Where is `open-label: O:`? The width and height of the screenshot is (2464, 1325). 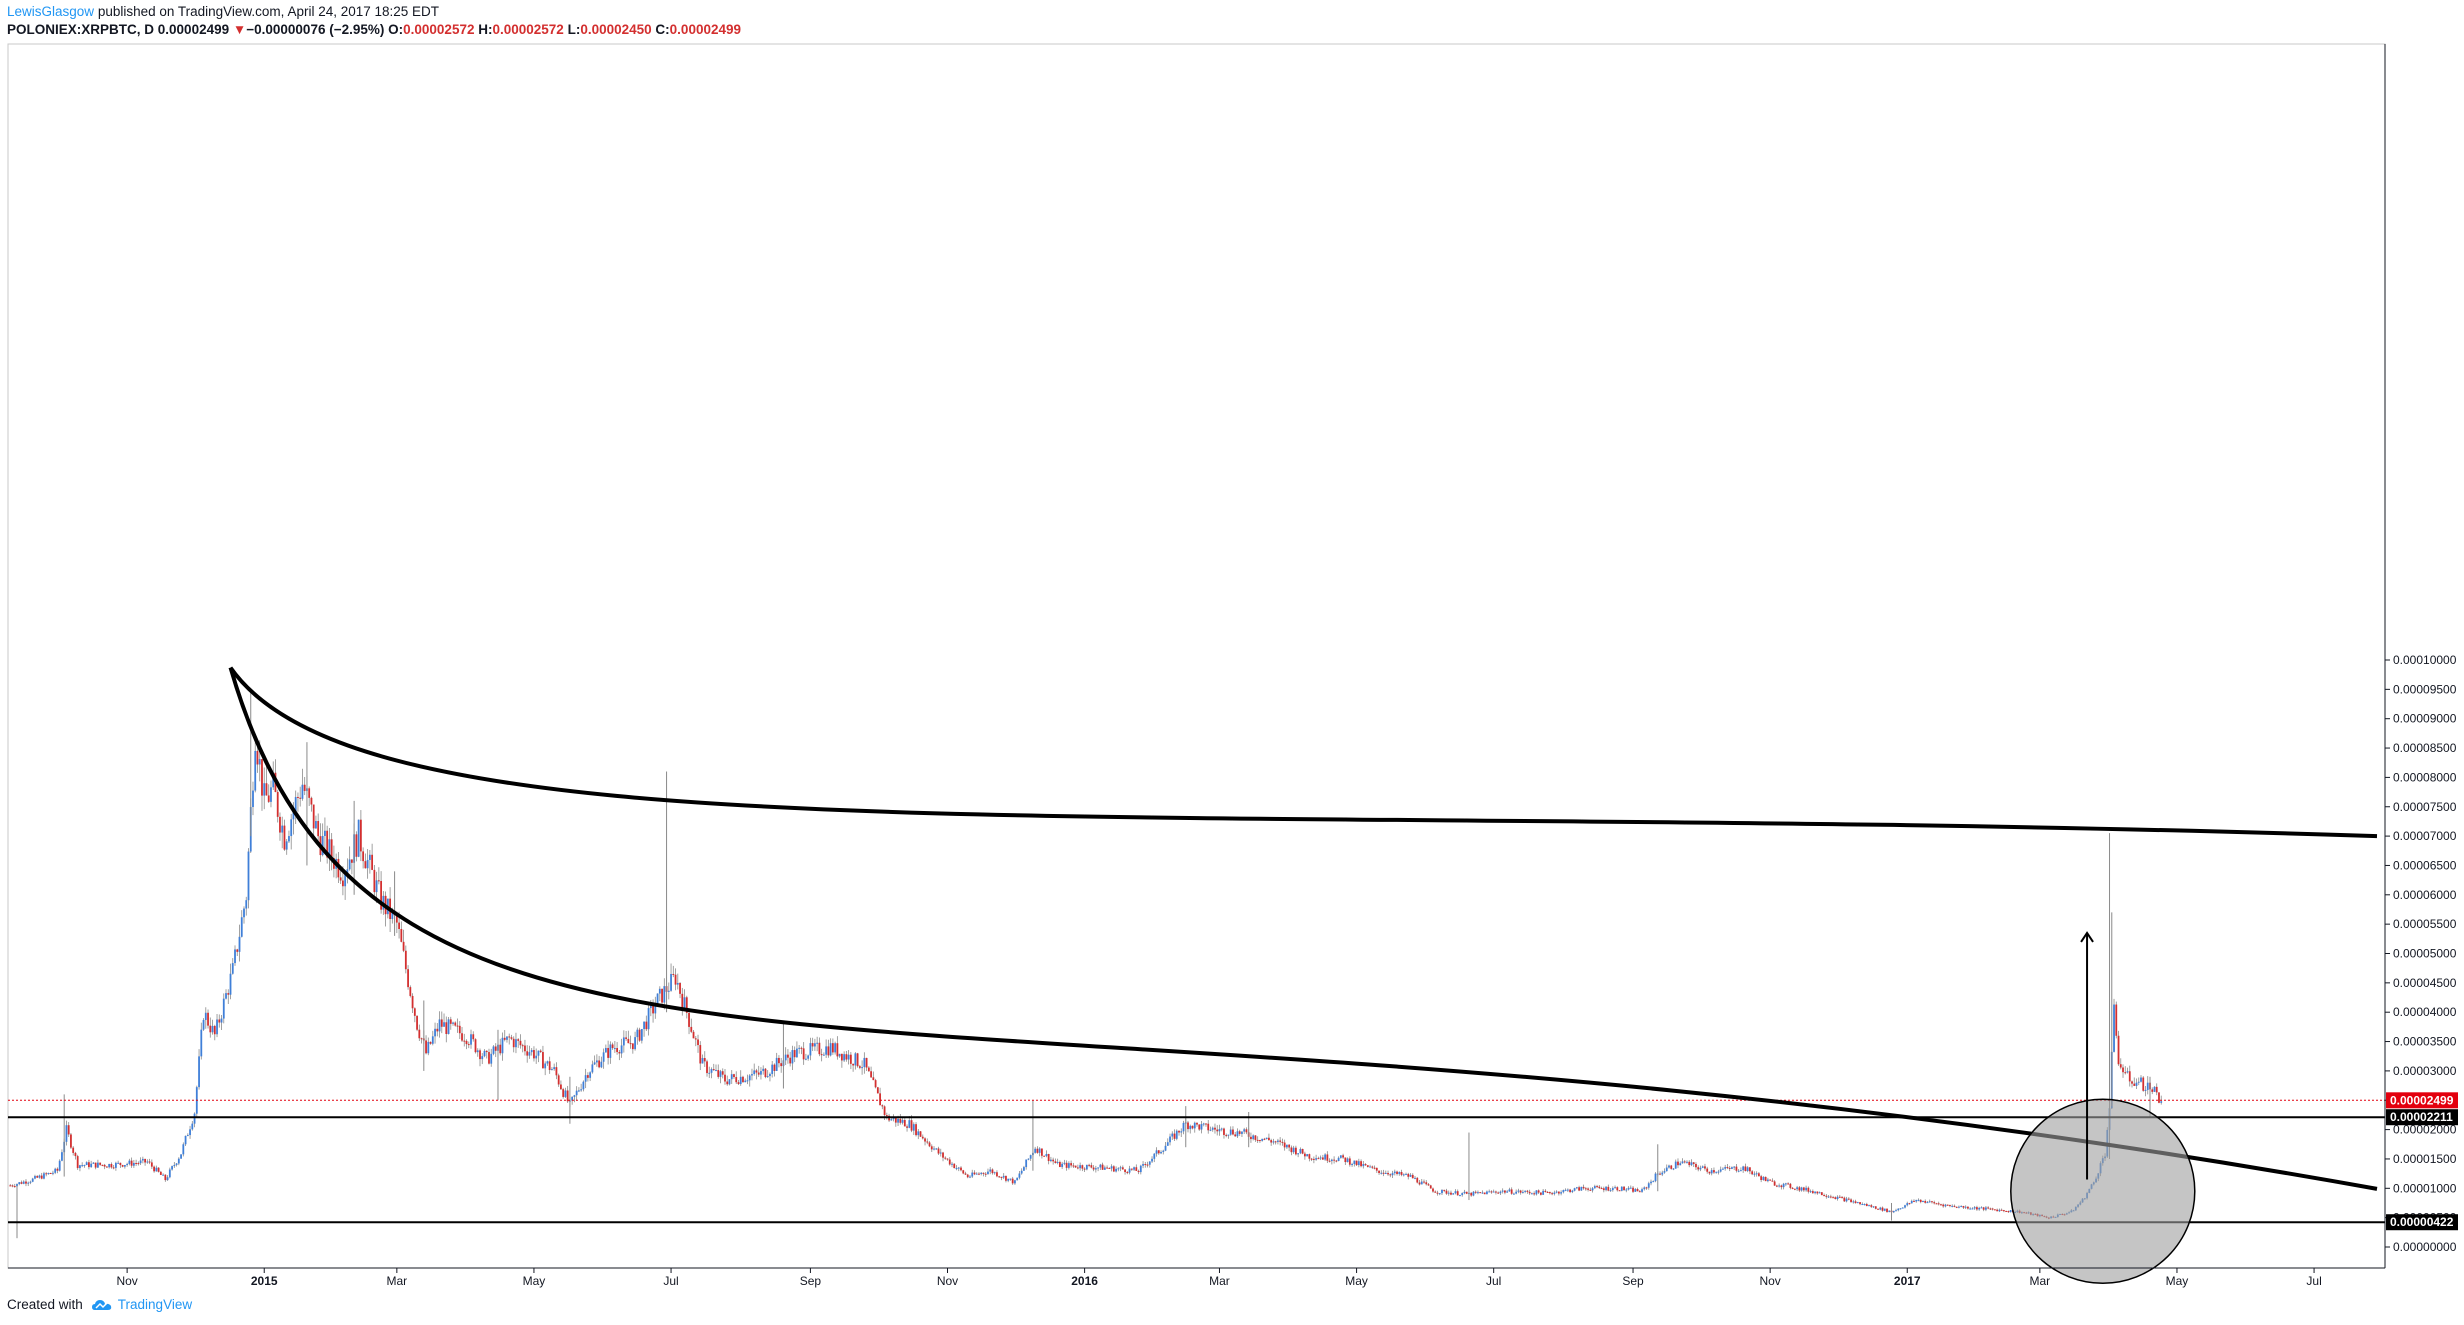 open-label: O: is located at coordinates (396, 29).